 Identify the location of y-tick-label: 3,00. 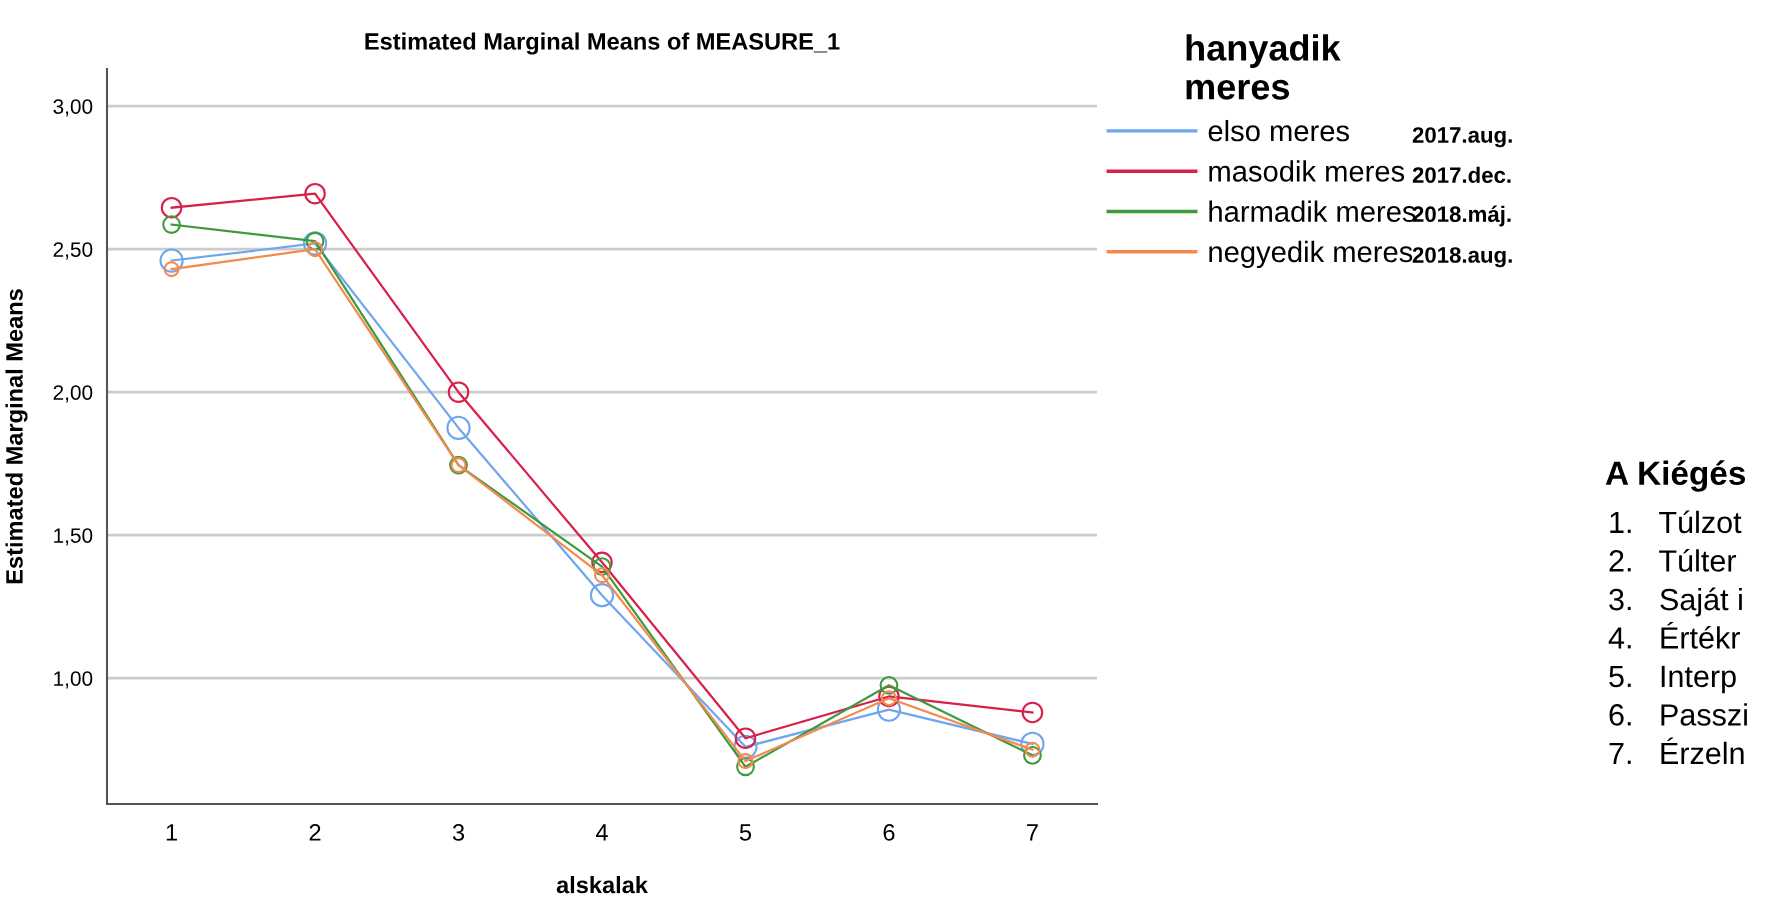
(73, 108).